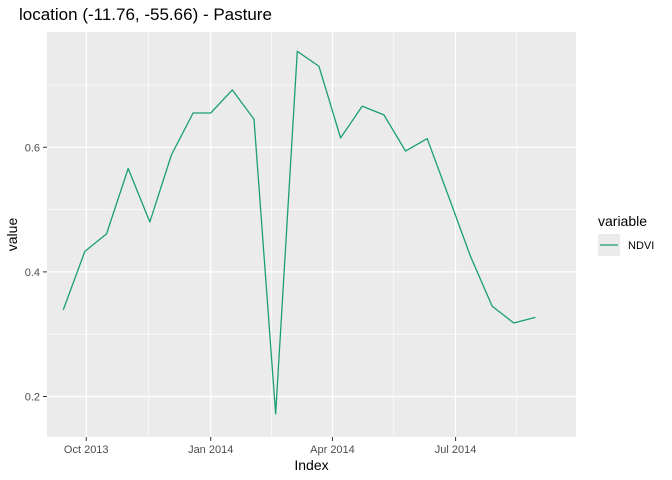 Image resolution: width=672 pixels, height=480 pixels. I want to click on y-axis: 0.2 0.4 0.6, so click(36, 273).